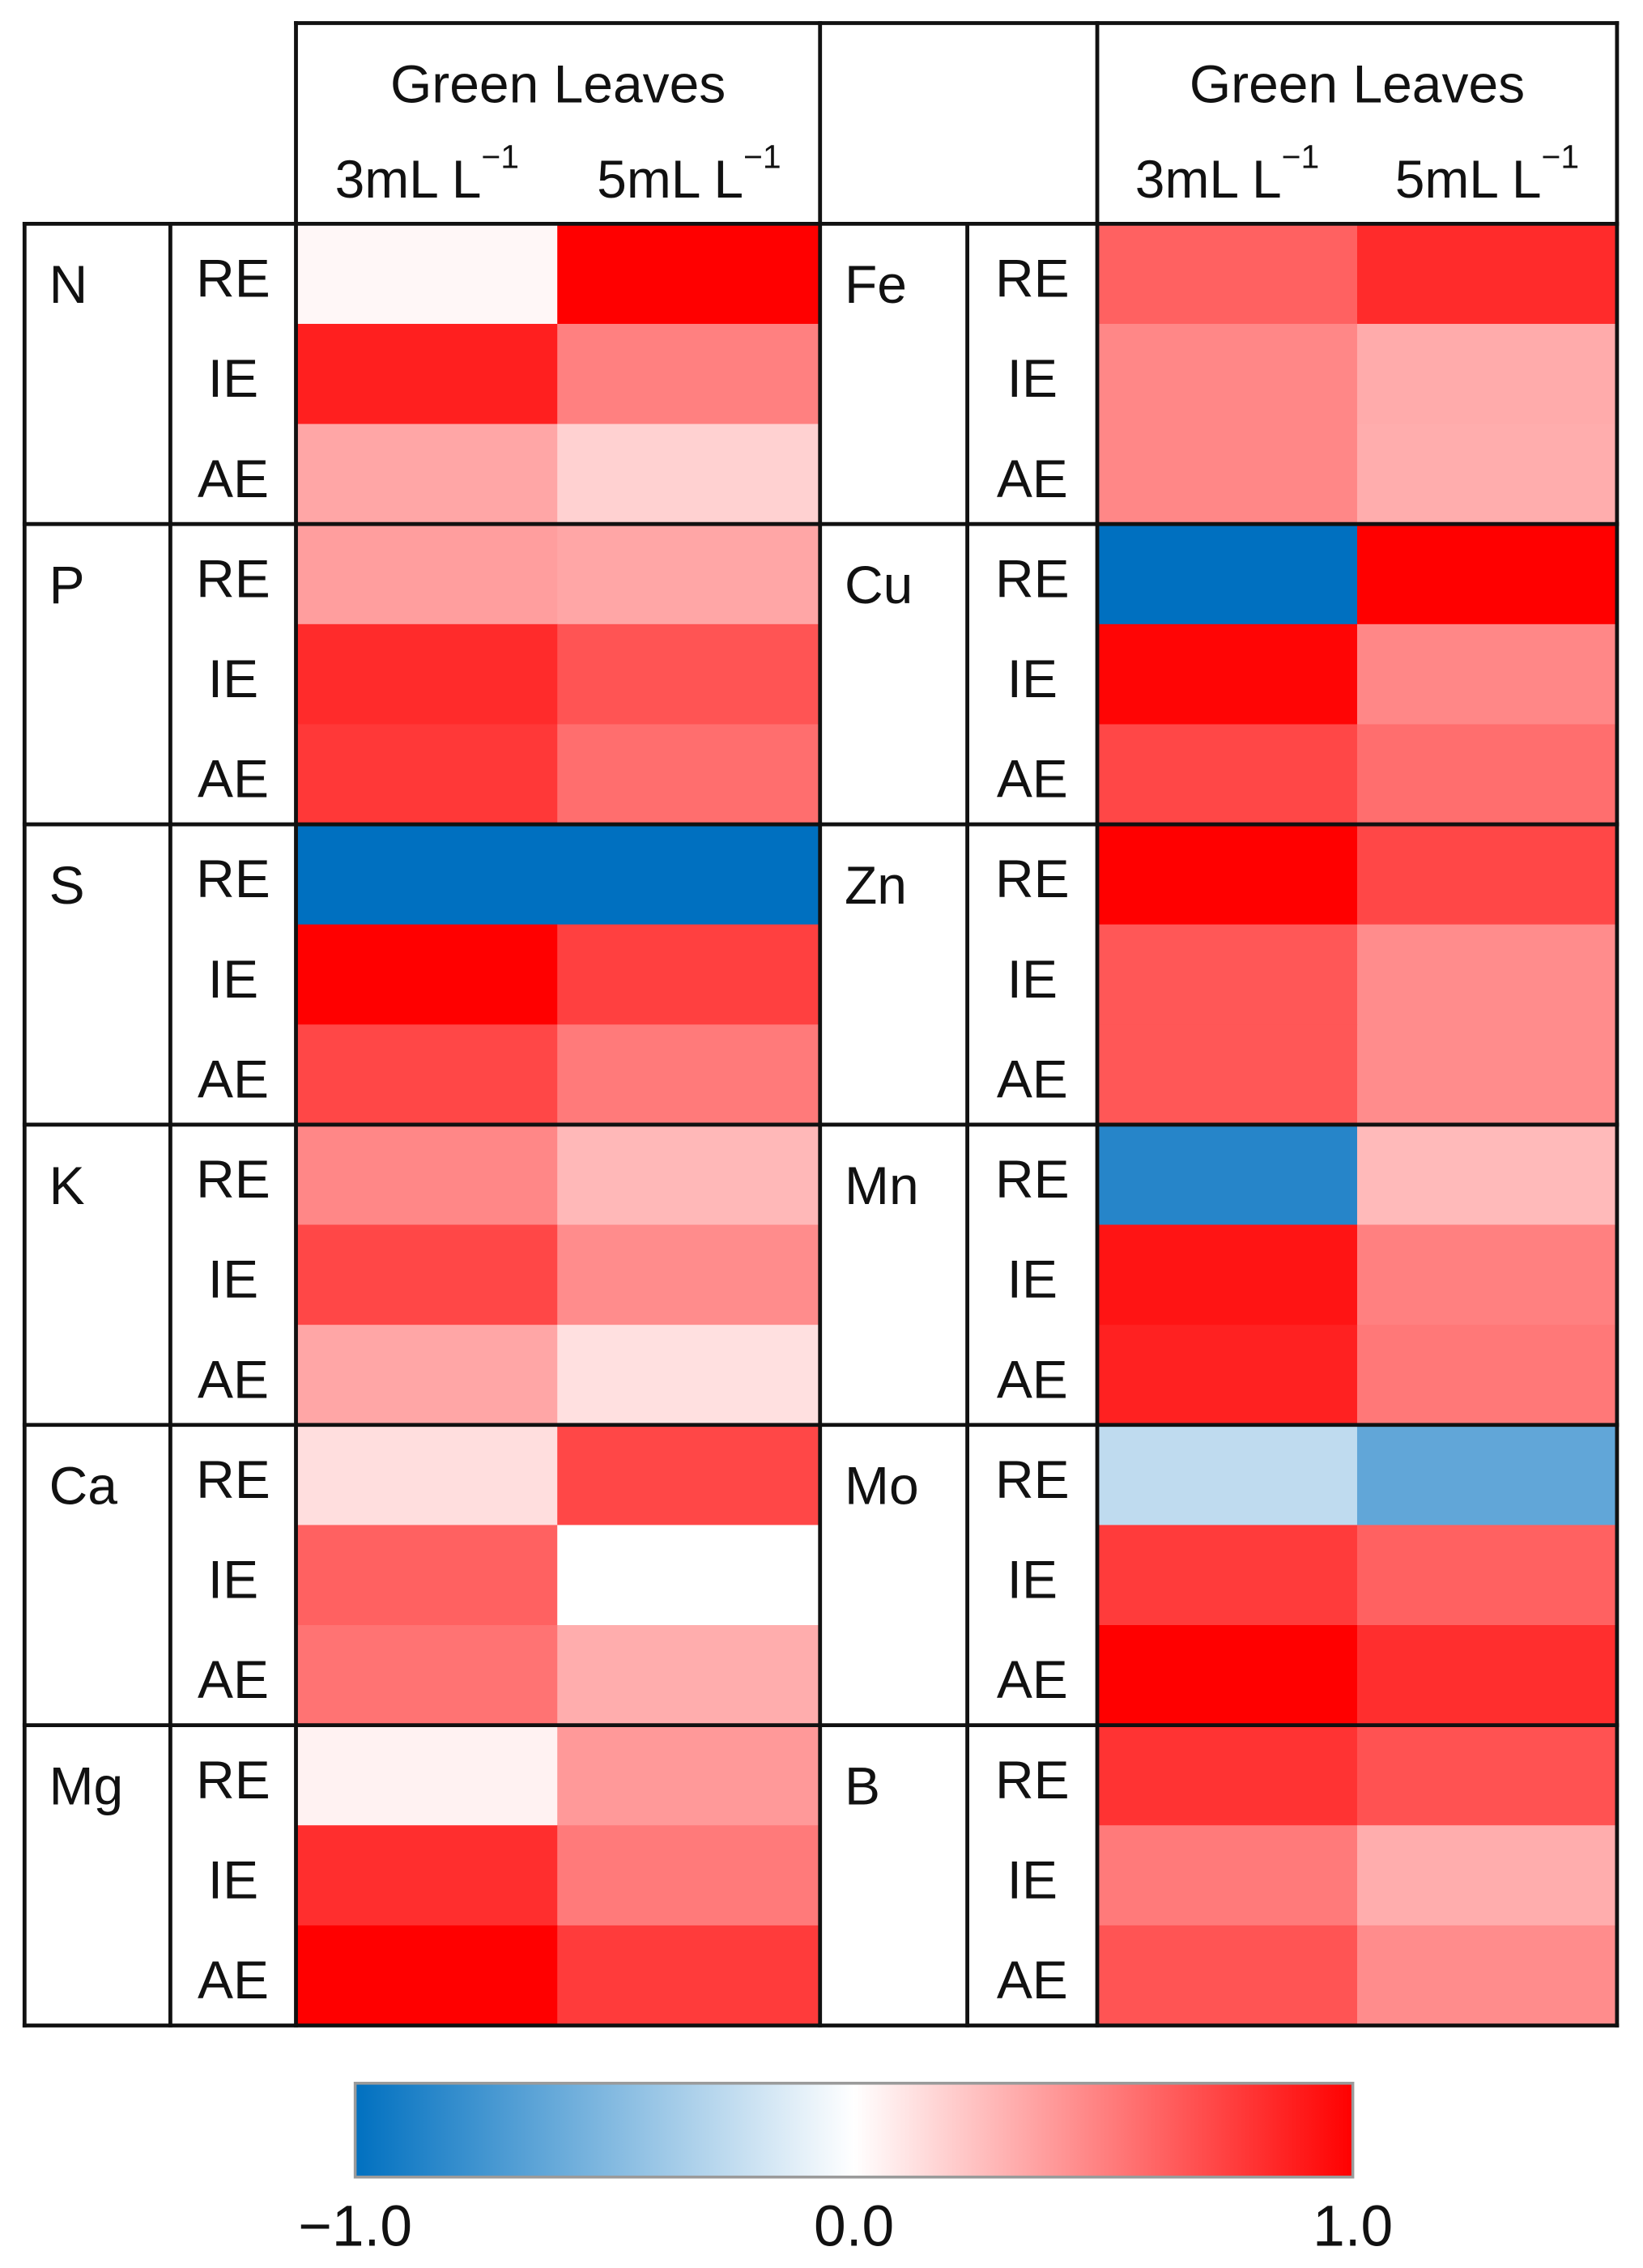  What do you see at coordinates (1032, 1078) in the screenshot?
I see `metric-label-zn-ae: AE` at bounding box center [1032, 1078].